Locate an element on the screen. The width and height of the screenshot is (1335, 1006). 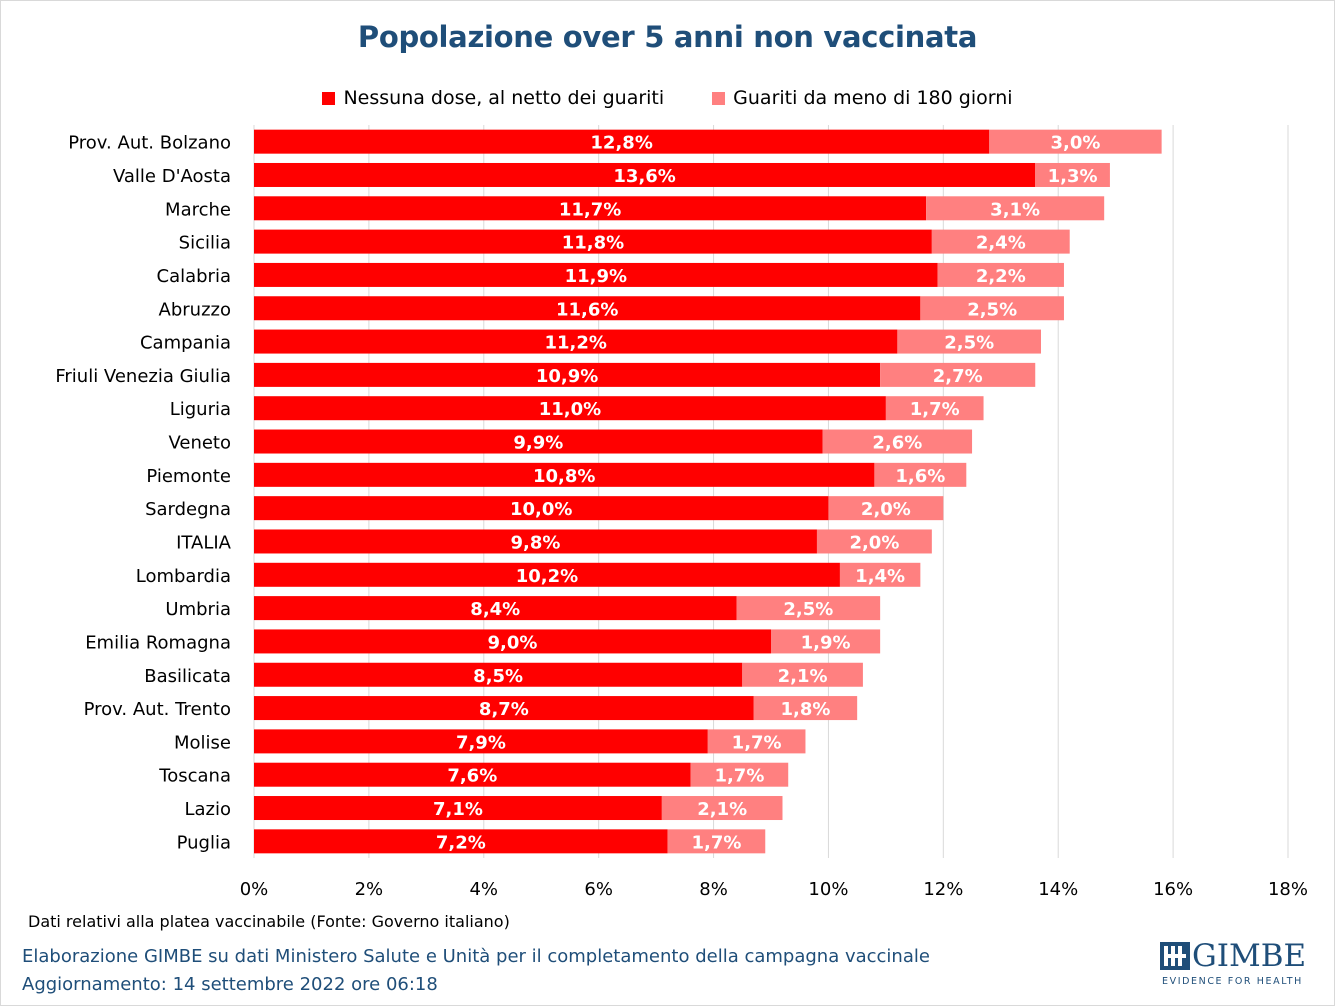
category-label: Piemonte is located at coordinates (188, 476).